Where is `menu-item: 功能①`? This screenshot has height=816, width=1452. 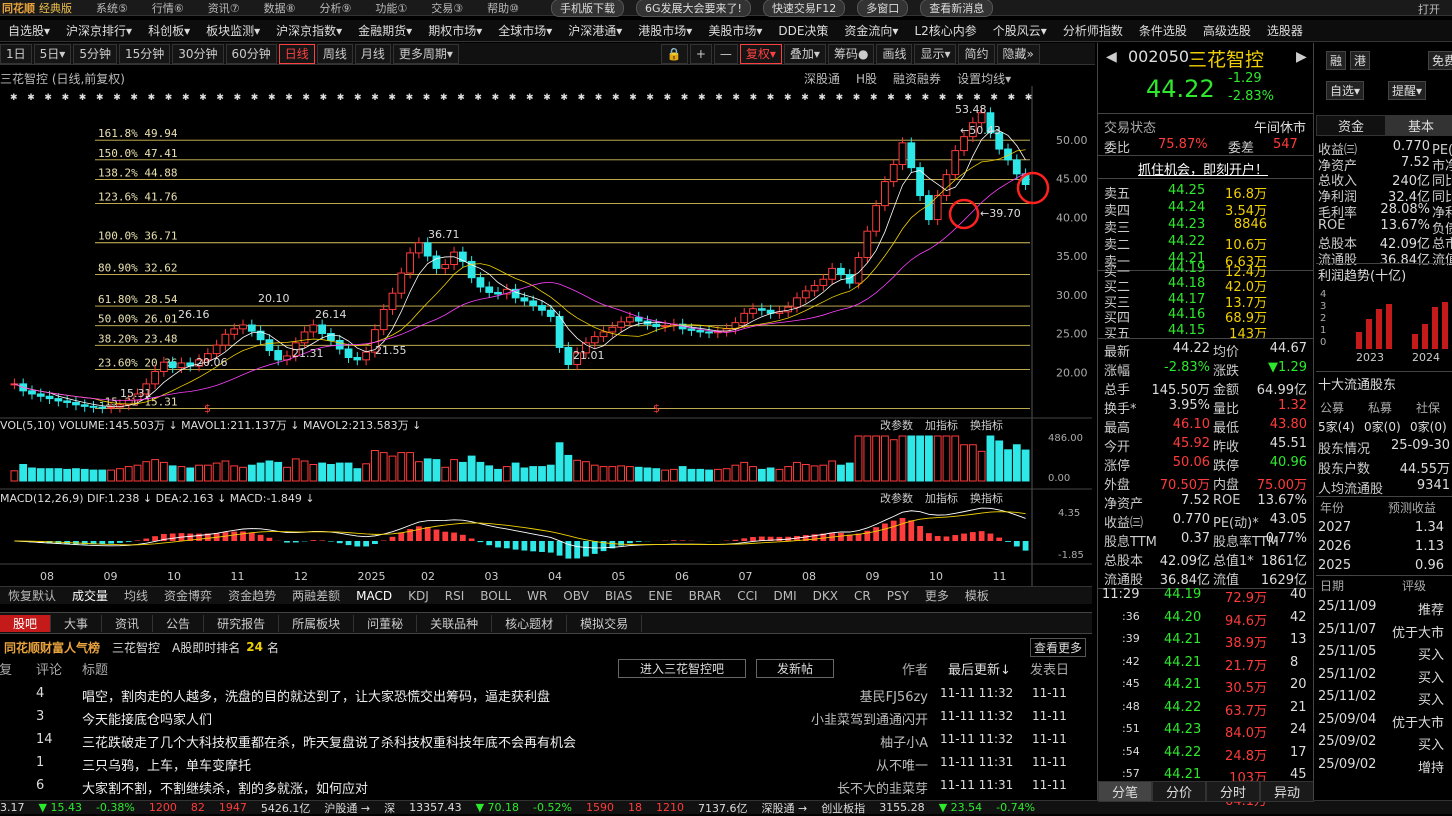 menu-item: 功能① is located at coordinates (391, 8).